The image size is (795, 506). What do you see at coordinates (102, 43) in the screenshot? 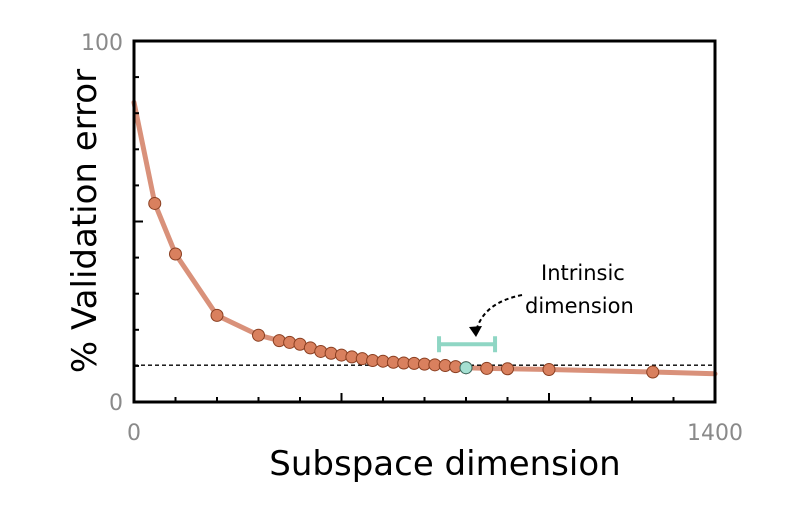
I see `y-tick-label-max: 100` at bounding box center [102, 43].